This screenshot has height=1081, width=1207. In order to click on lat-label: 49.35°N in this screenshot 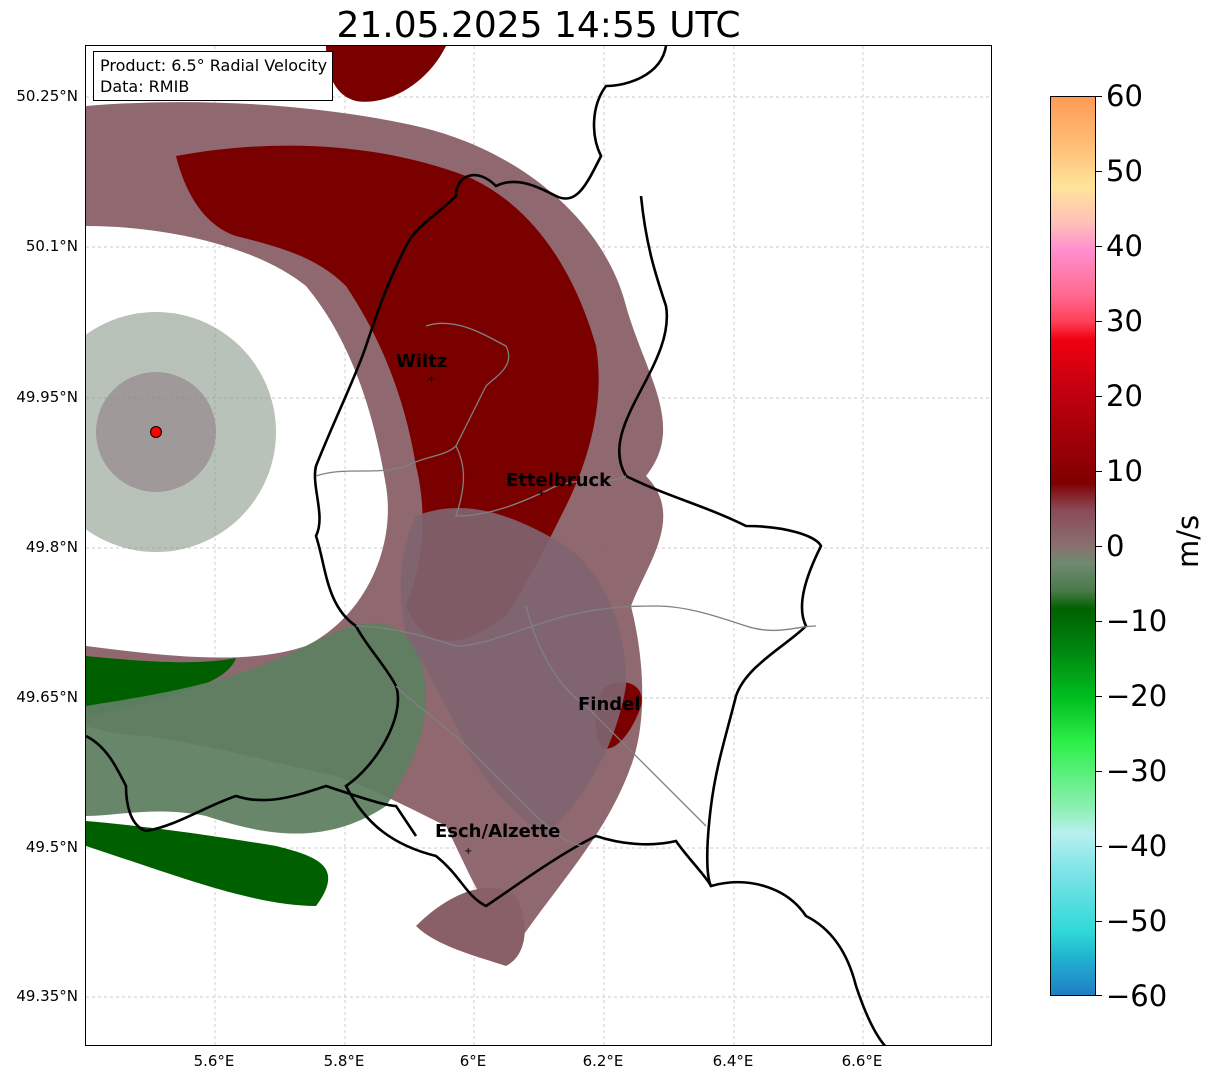, I will do `click(47, 996)`.